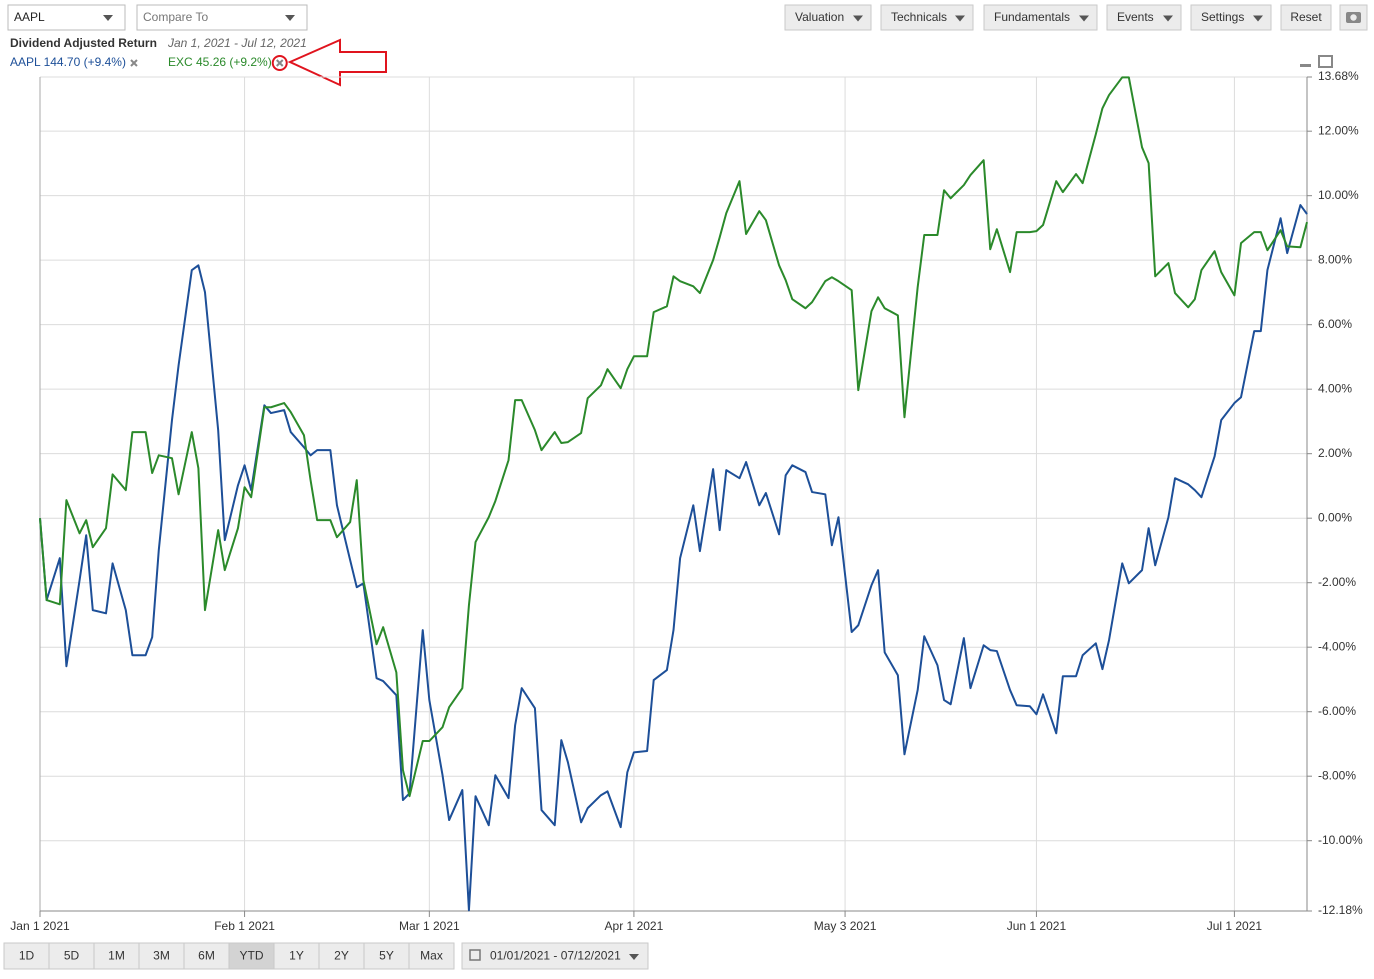 The width and height of the screenshot is (1374, 979). Describe the element at coordinates (161, 956) in the screenshot. I see `period-button-label: 3M` at that location.